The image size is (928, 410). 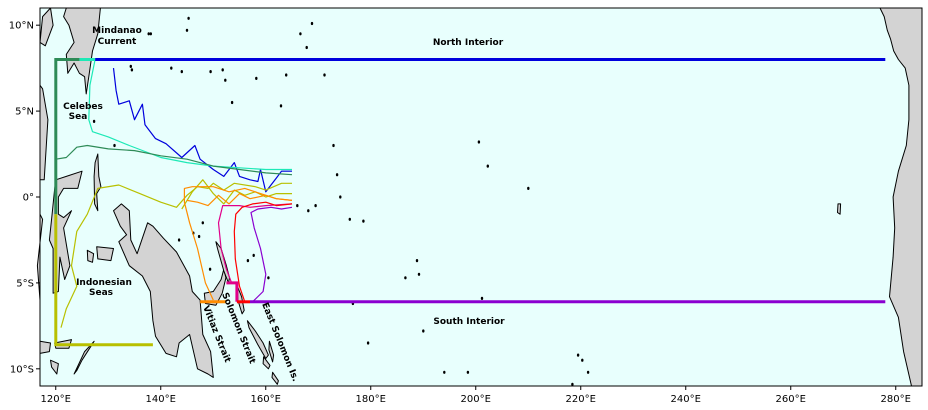 I want to click on x-tick-label: 200°E, so click(x=476, y=399).